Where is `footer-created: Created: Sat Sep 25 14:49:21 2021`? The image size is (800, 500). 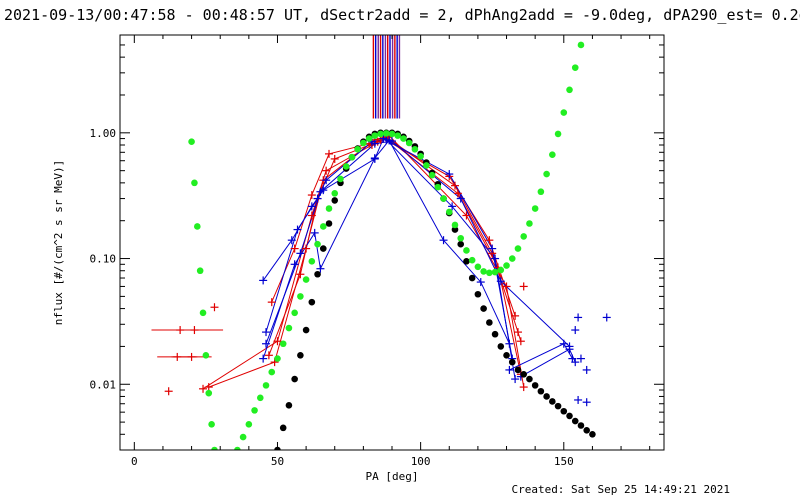 footer-created: Created: Sat Sep 25 14:49:21 2021 is located at coordinates (620, 489).